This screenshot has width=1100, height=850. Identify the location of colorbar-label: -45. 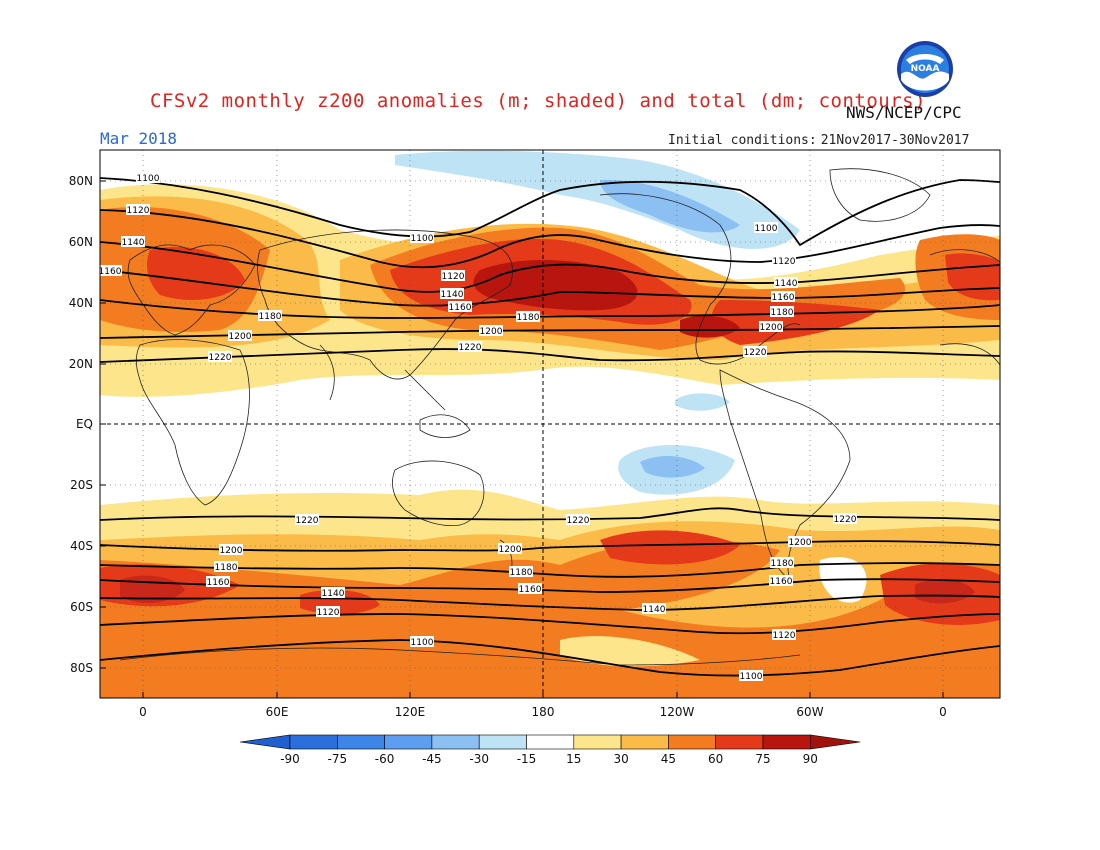
(432, 759).